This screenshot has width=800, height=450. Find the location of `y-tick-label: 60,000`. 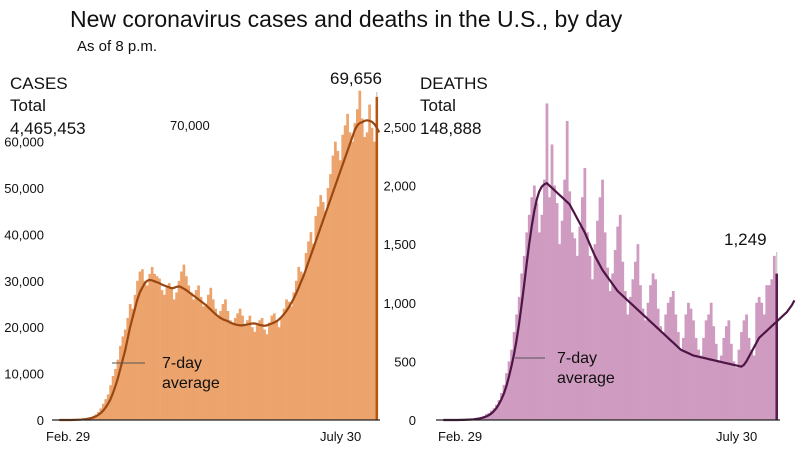

y-tick-label: 60,000 is located at coordinates (24, 142).